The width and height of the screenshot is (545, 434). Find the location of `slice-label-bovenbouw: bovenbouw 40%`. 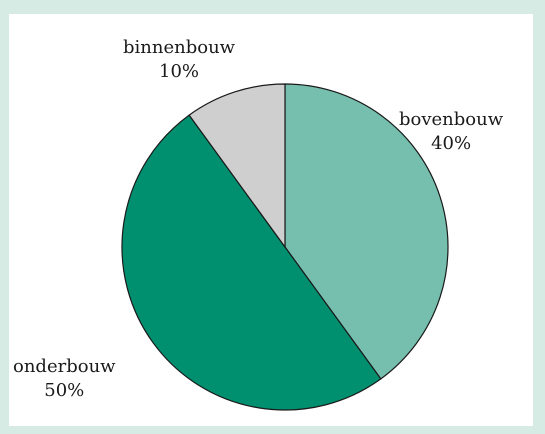

slice-label-bovenbouw: bovenbouw 40% is located at coordinates (451, 132).